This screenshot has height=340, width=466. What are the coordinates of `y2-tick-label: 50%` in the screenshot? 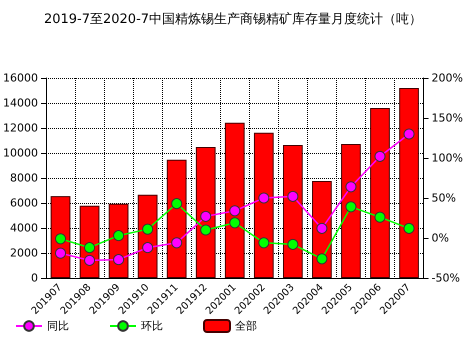 It's located at (444, 198).